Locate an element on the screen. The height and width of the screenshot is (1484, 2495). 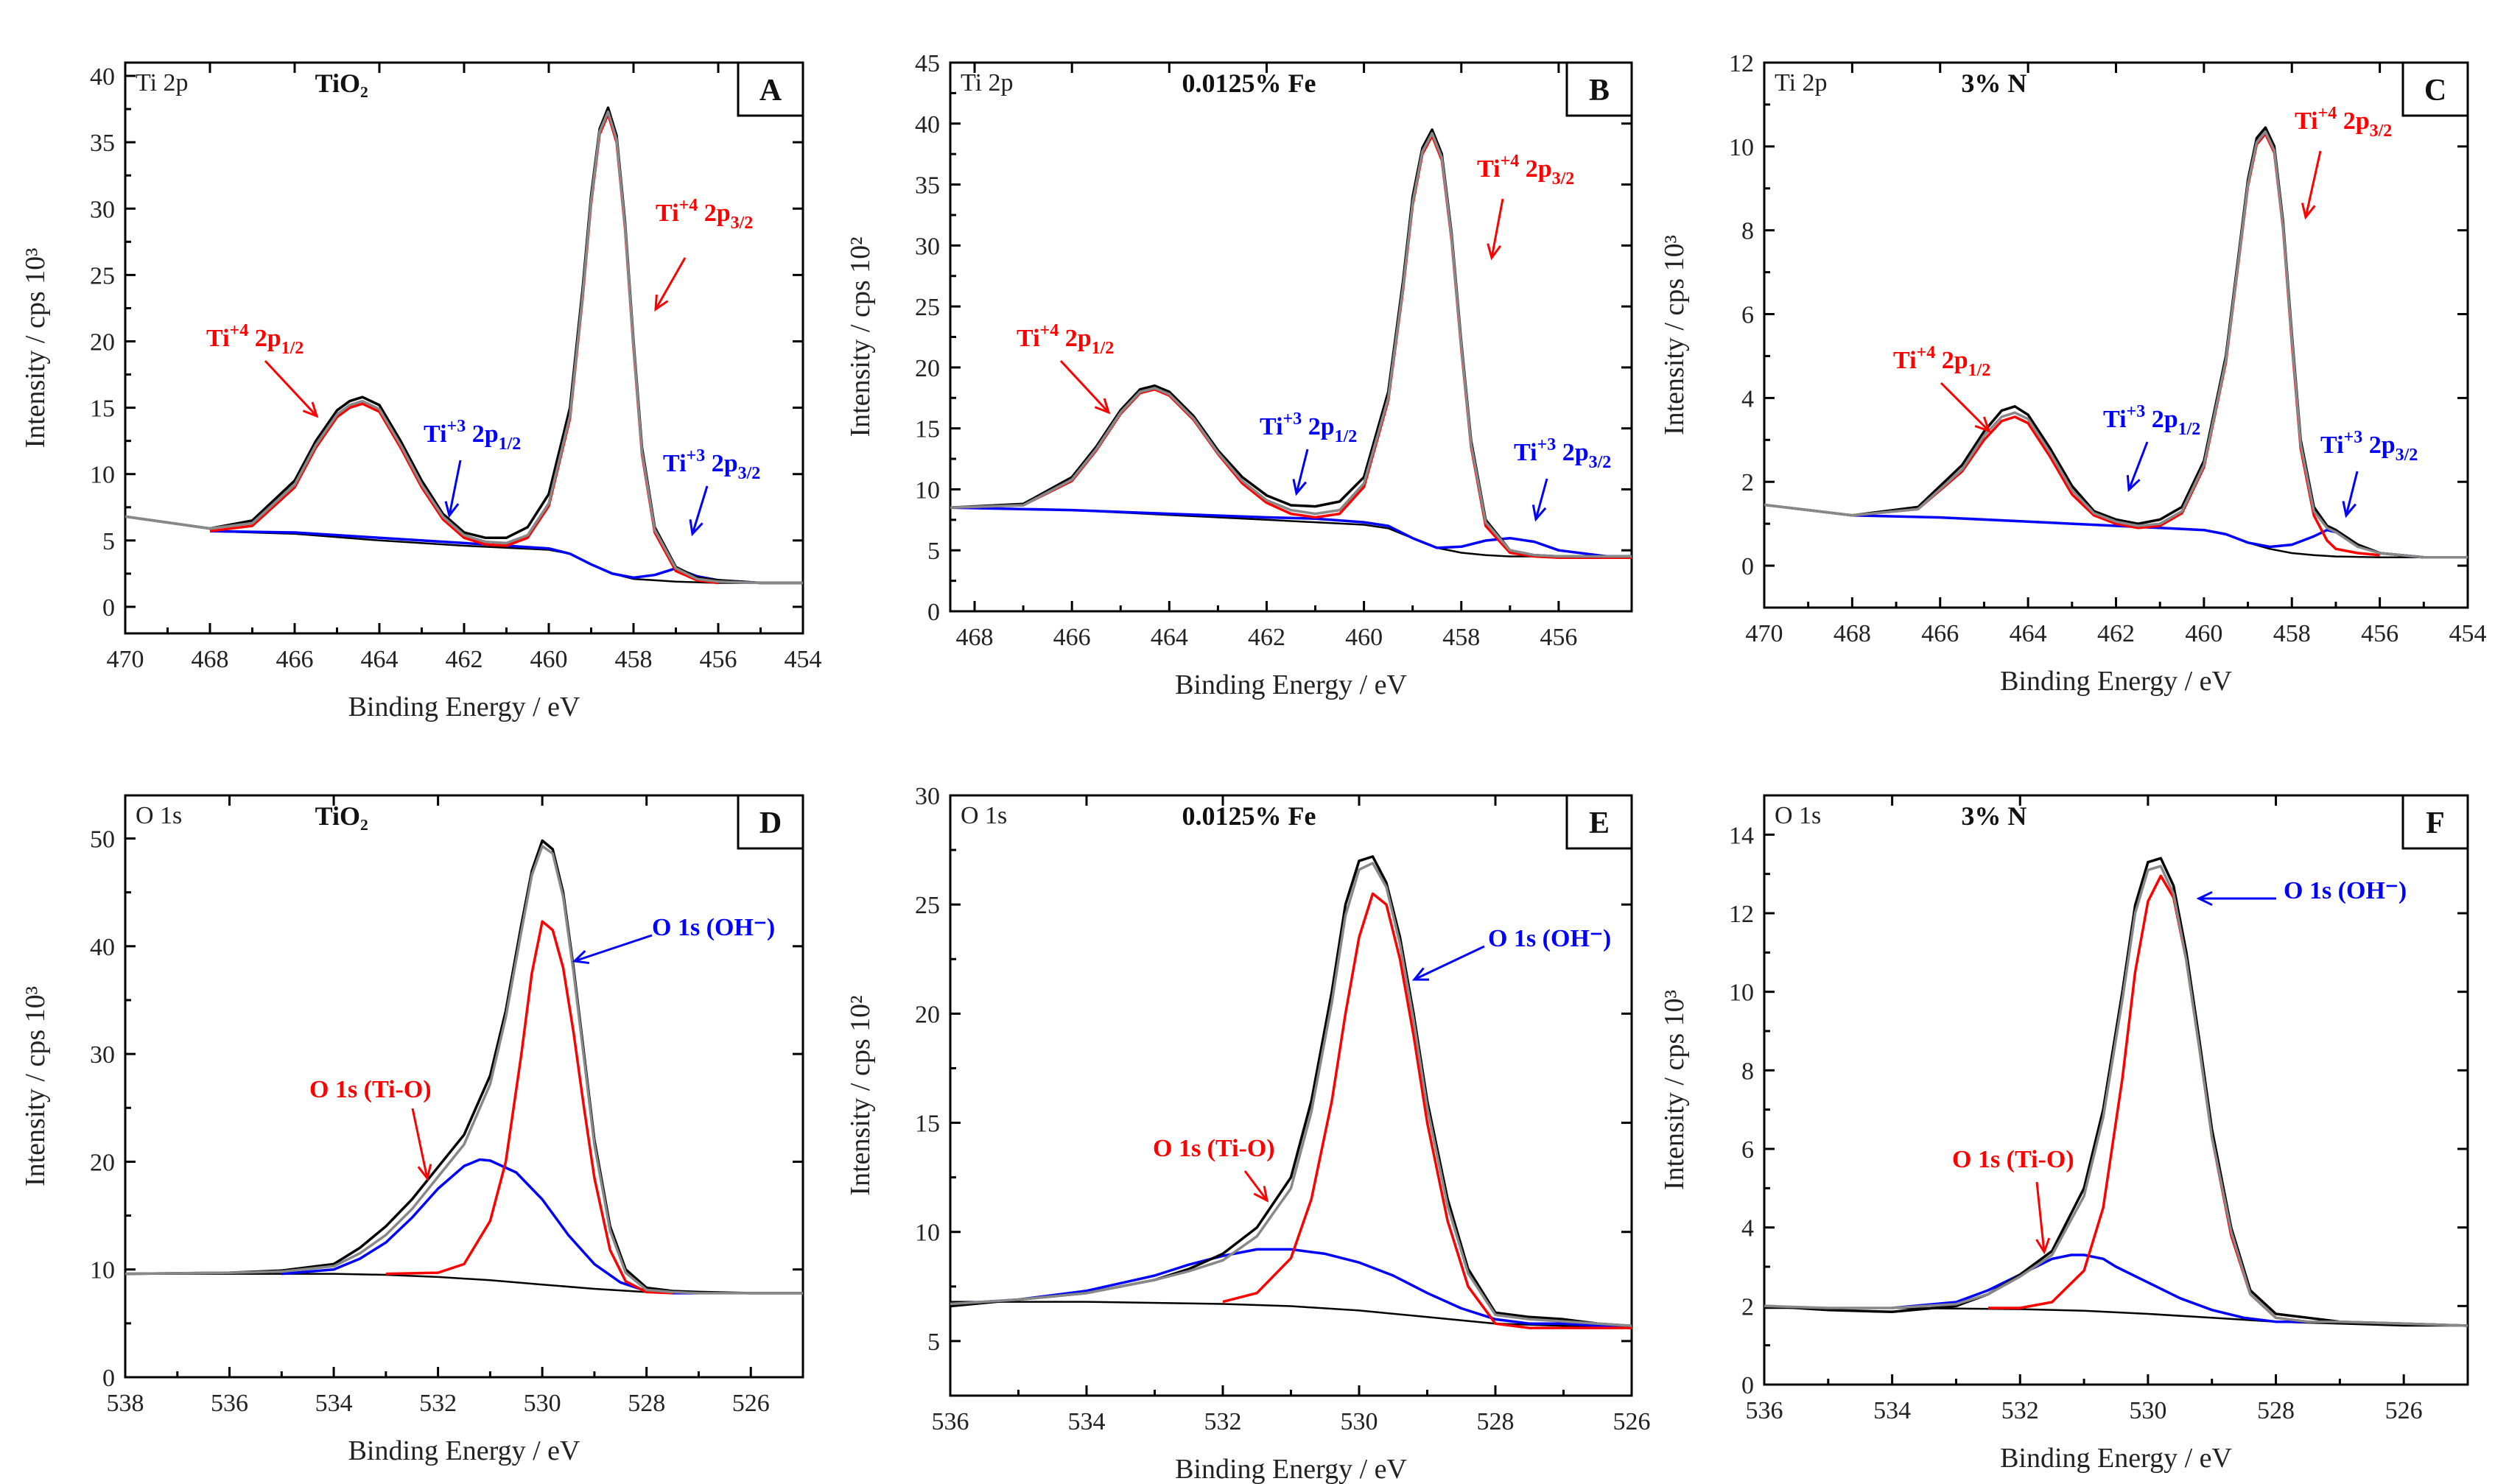
plot-frame is located at coordinates (2116, 1090).